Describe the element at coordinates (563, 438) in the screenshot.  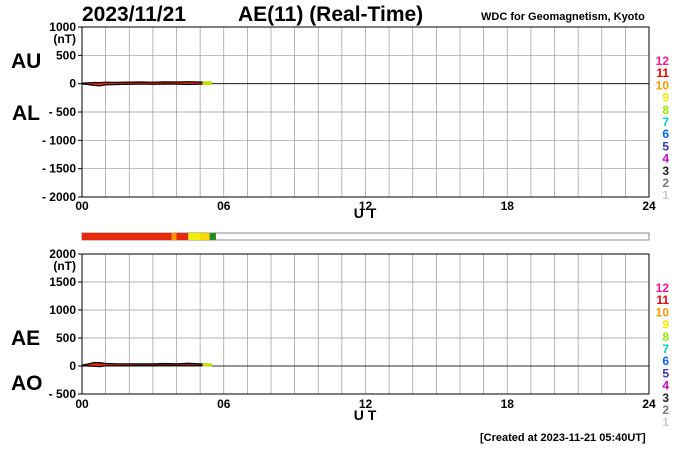
I see `created-timestamp: [Created at 2023-11-21 05:40UT]` at that location.